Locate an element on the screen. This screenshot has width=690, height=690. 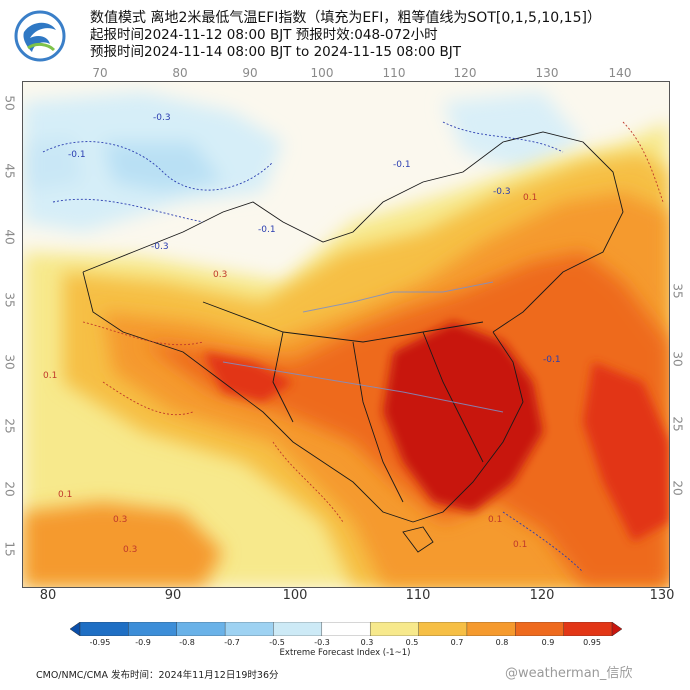
top-lon-tick: 70 is located at coordinates (100, 73).